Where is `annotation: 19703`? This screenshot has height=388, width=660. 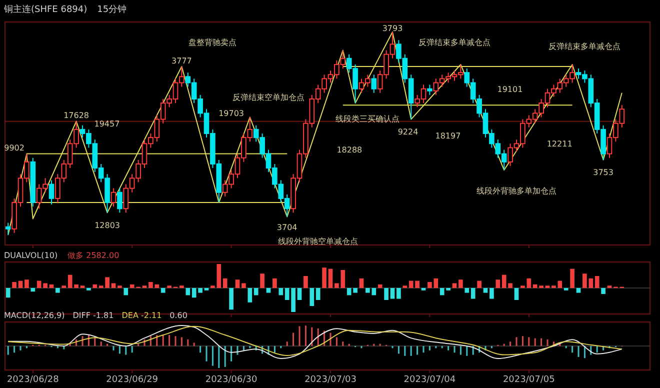
annotation: 19703 is located at coordinates (231, 113).